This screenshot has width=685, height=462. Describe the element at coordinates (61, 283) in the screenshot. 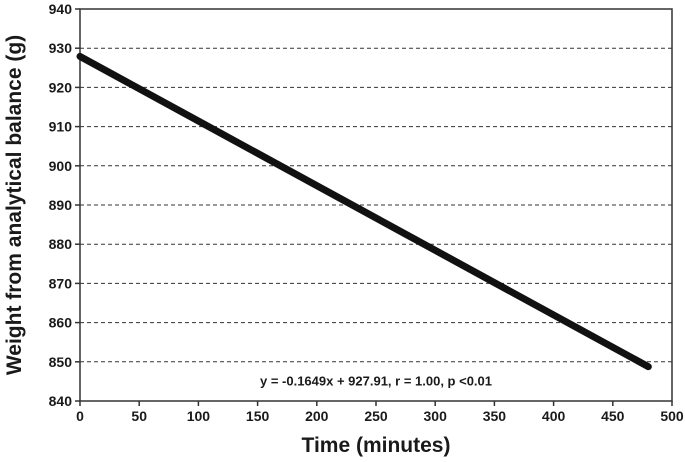

I see `y-tick-label: 870` at that location.